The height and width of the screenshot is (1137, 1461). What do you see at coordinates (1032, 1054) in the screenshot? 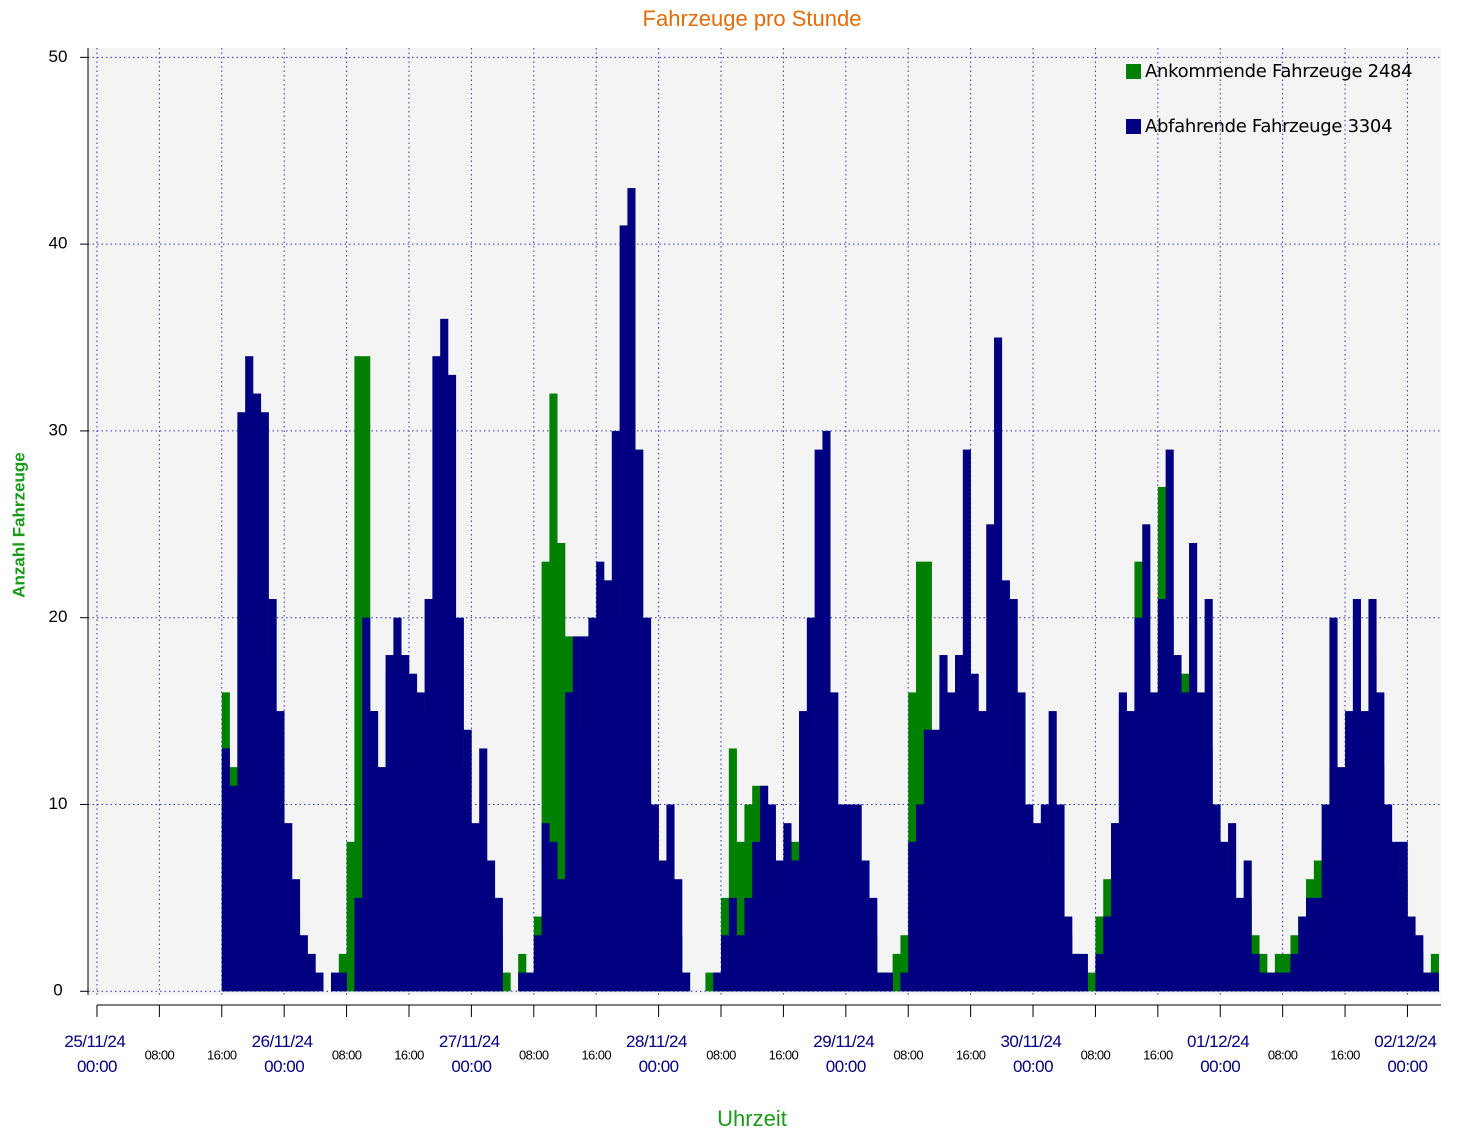
I see `x-tick-label: 30/11/24 00:00` at bounding box center [1032, 1054].